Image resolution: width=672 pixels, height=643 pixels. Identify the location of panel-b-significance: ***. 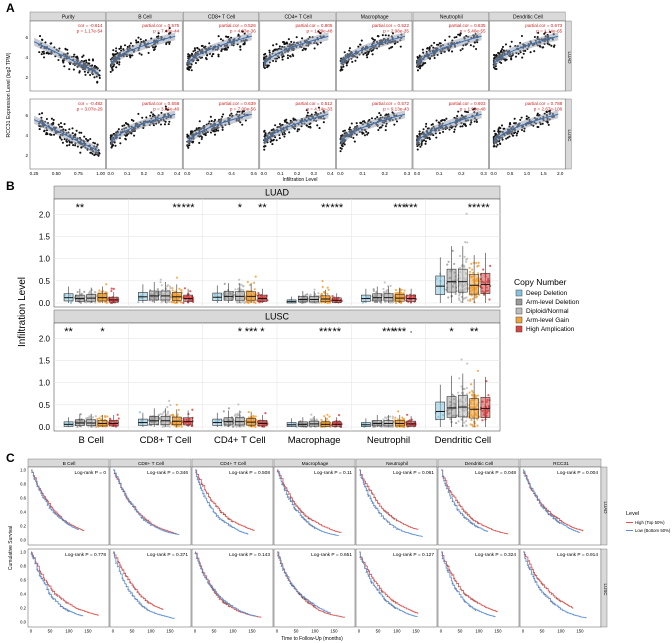
(412, 208).